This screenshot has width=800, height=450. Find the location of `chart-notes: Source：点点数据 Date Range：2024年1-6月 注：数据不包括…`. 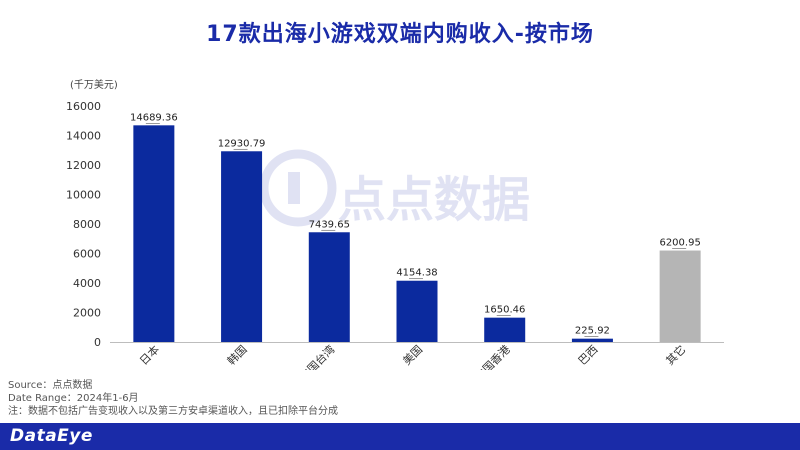

chart-notes: Source：点点数据 Date Range：2024年1-6月 注：数据不包括… is located at coordinates (173, 398).